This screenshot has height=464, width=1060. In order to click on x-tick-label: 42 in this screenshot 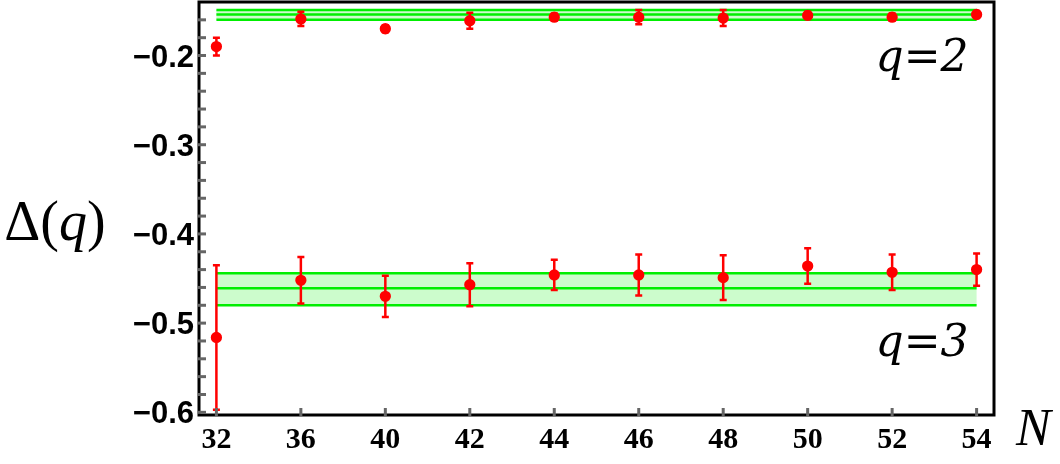, I will do `click(469, 437)`.